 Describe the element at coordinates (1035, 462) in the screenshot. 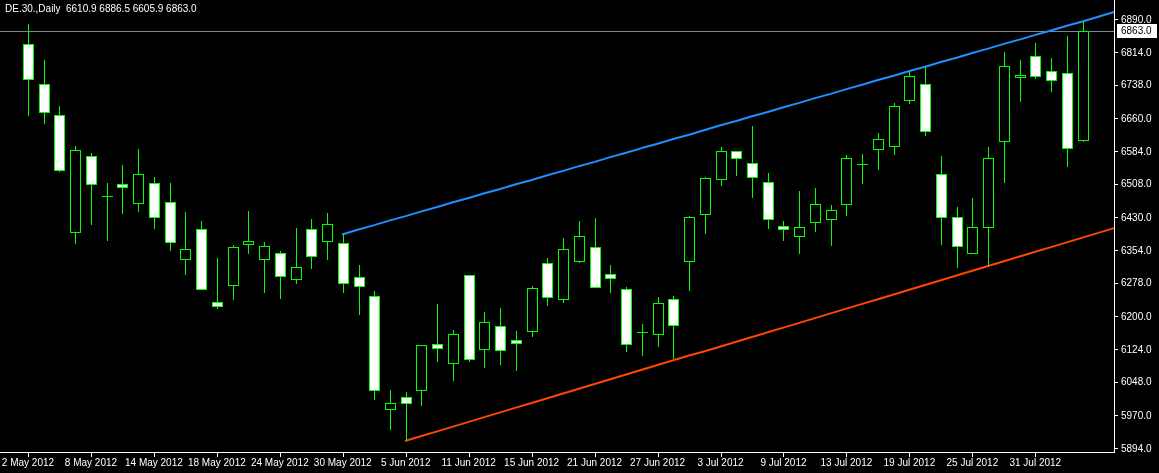

I see `x-tick-label: 31 Jul 2012` at that location.